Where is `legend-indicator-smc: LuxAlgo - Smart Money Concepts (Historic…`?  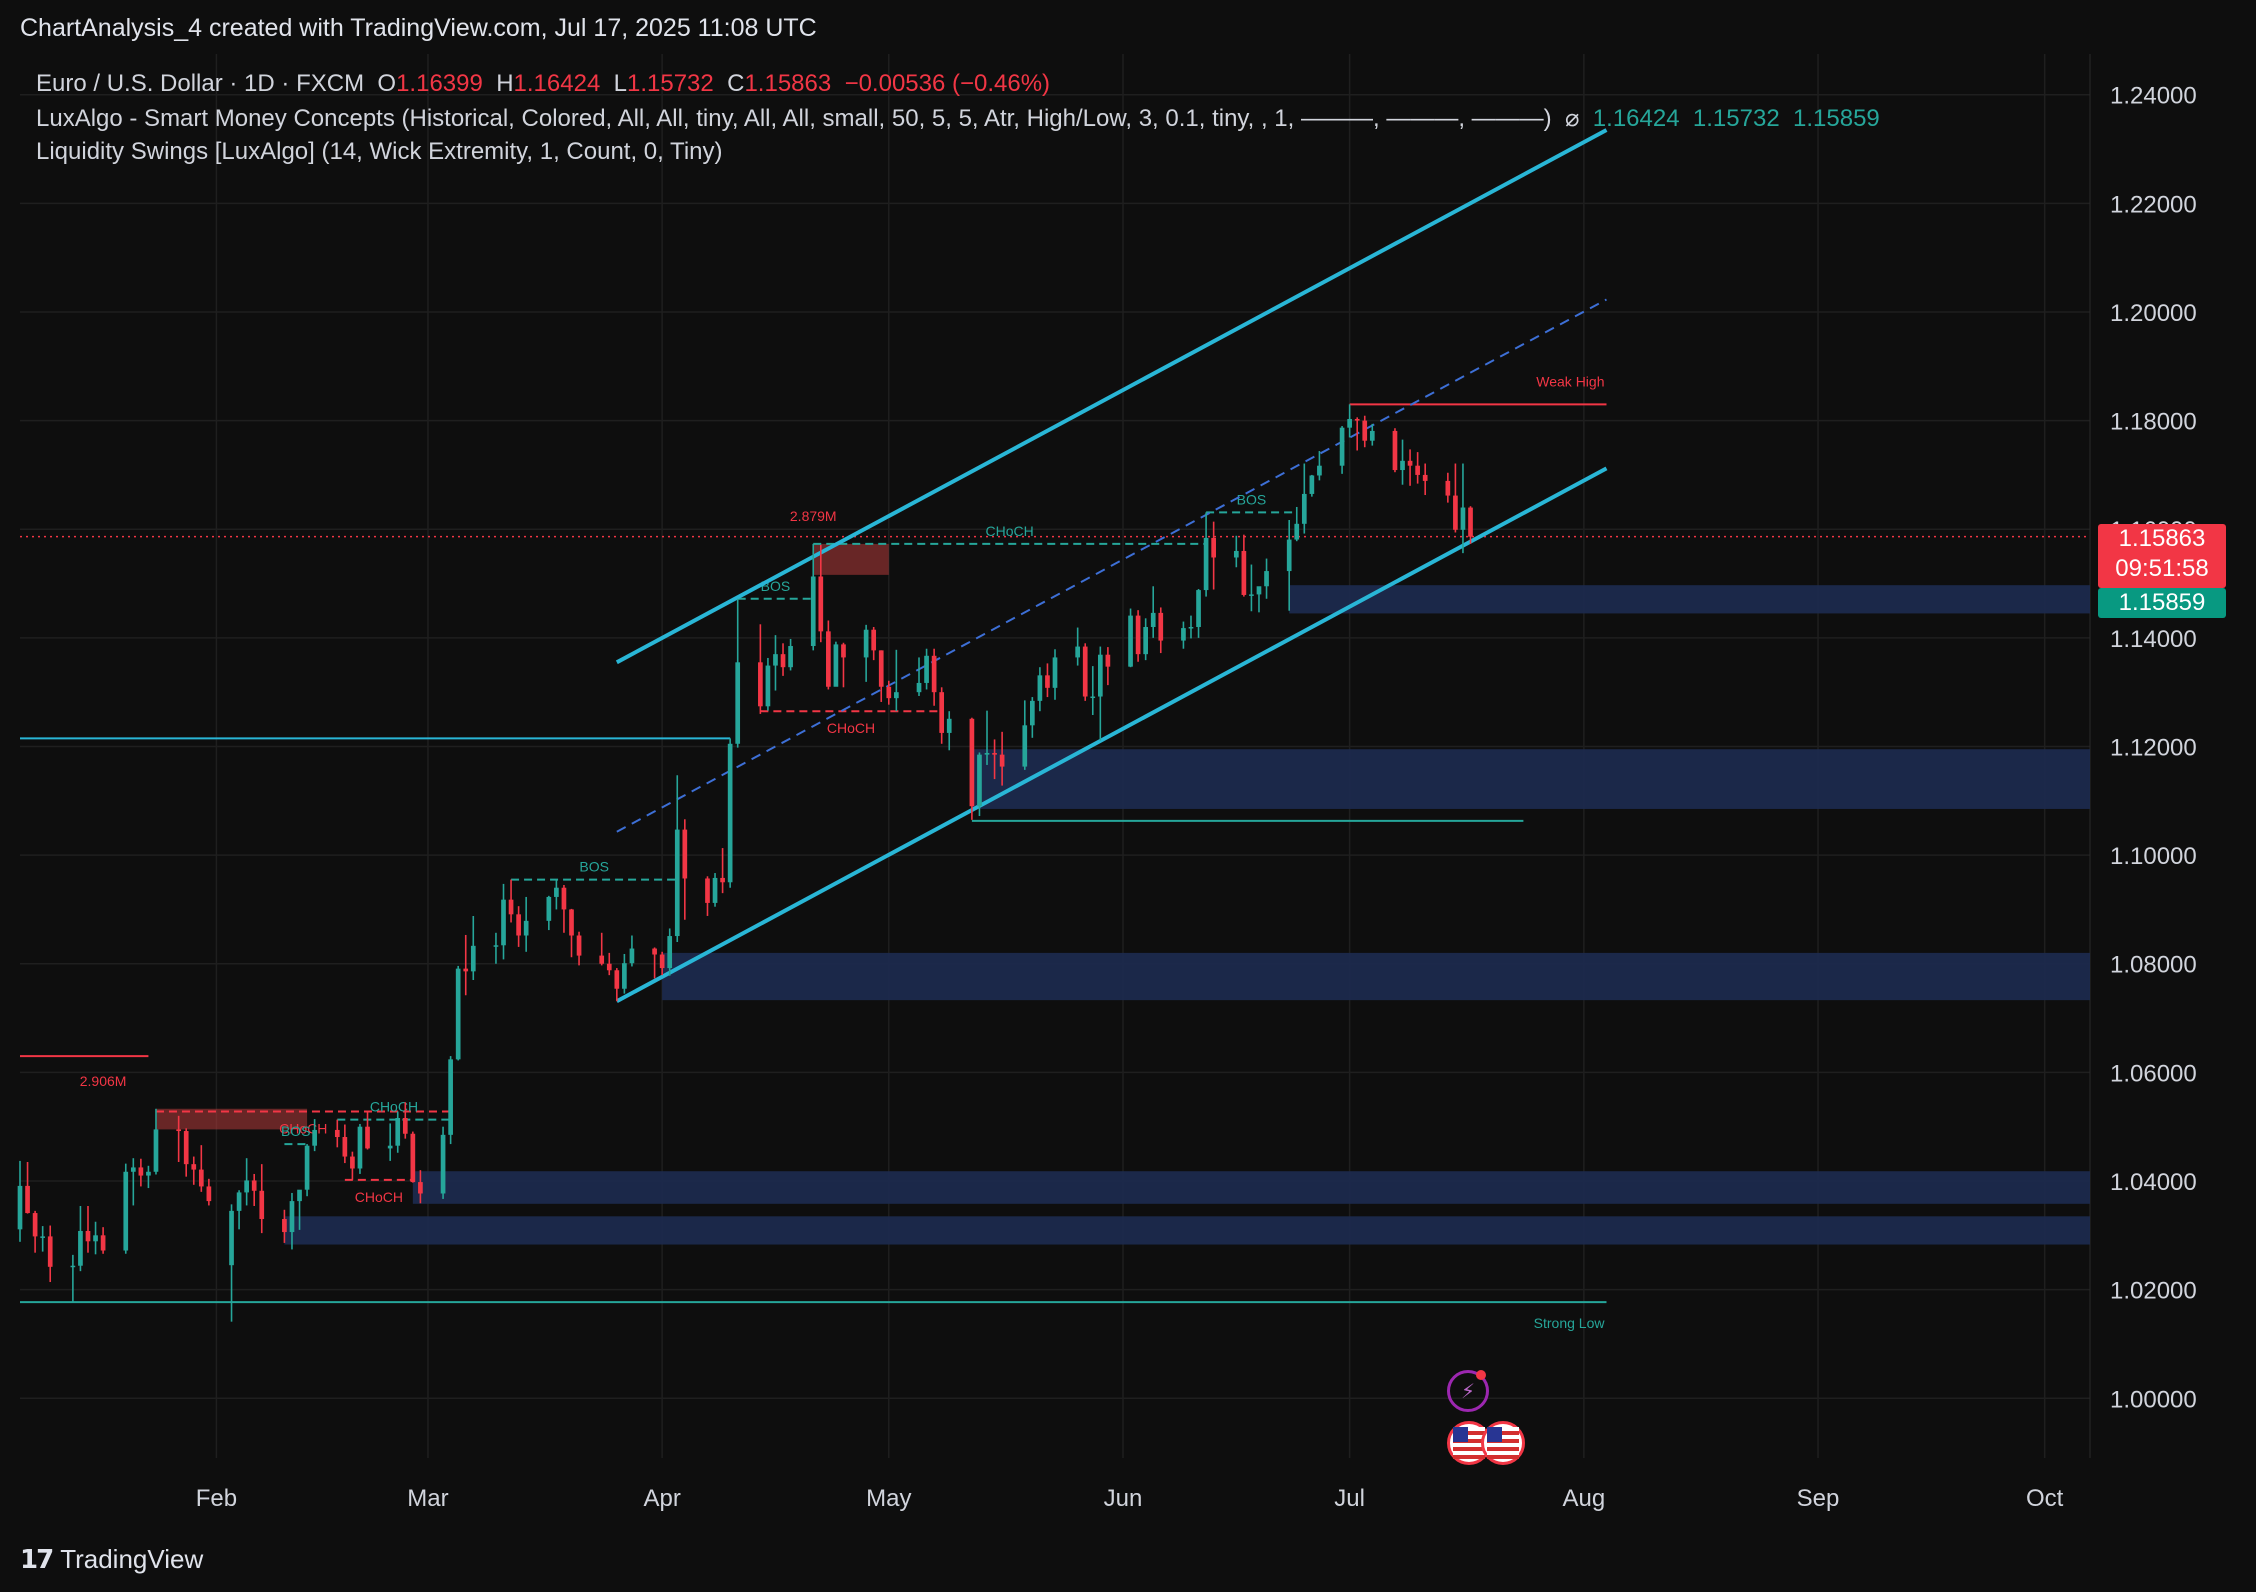 legend-indicator-smc: LuxAlgo - Smart Money Concepts (Historic… is located at coordinates (958, 118).